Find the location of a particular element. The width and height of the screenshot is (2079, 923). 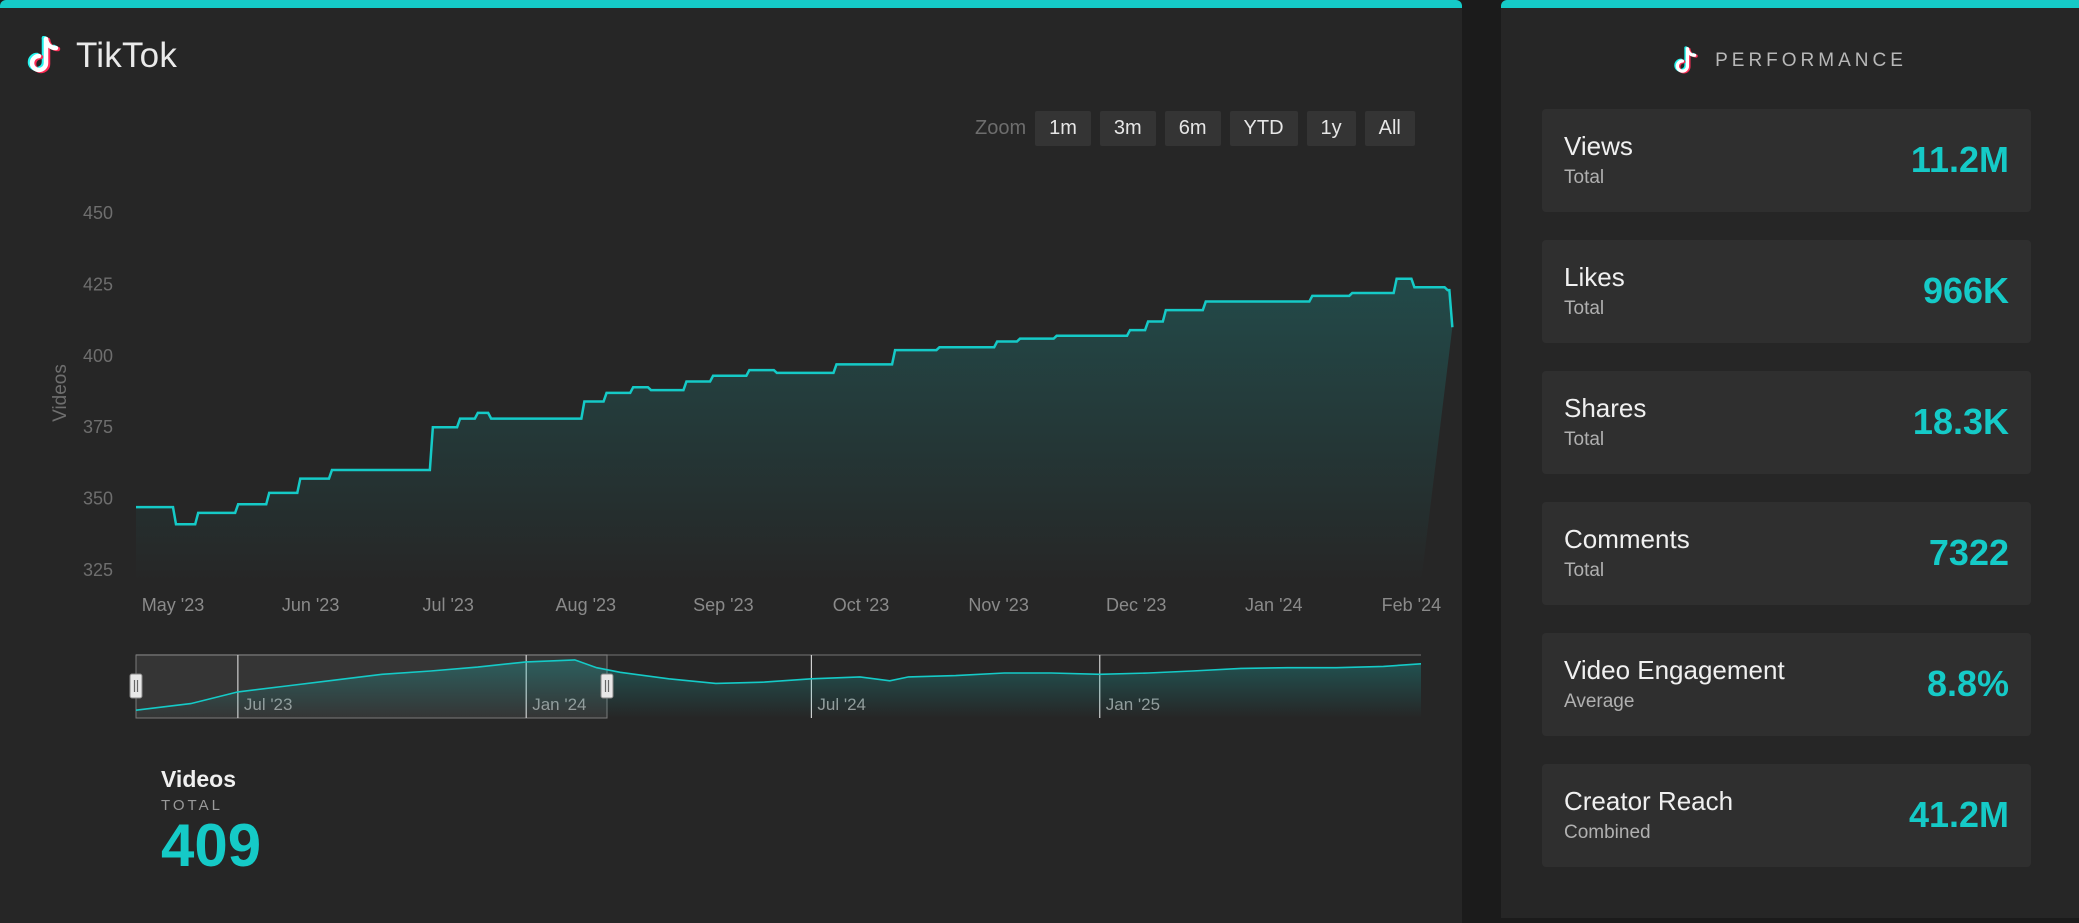

metric-card-comments: Comments Total 7322 is located at coordinates (1786, 553).